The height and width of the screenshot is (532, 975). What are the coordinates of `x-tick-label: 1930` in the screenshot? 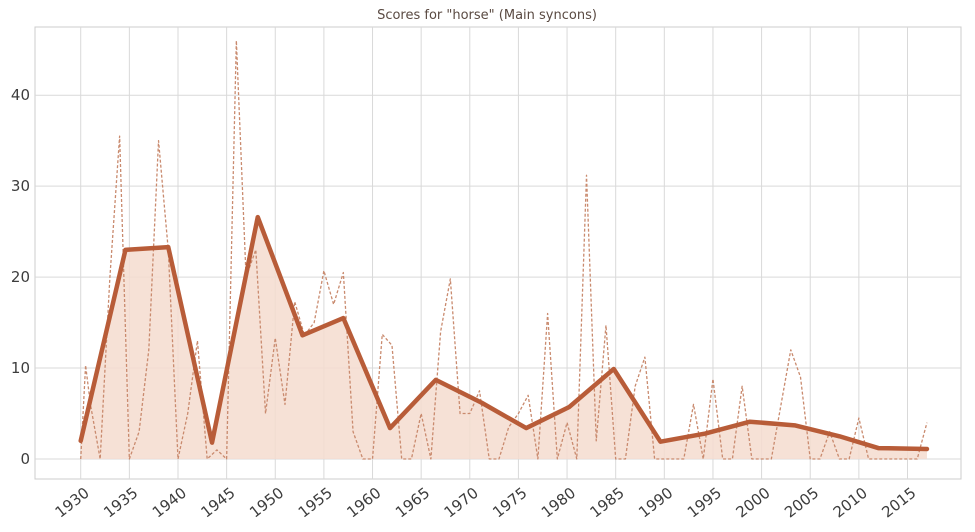 It's located at (72, 503).